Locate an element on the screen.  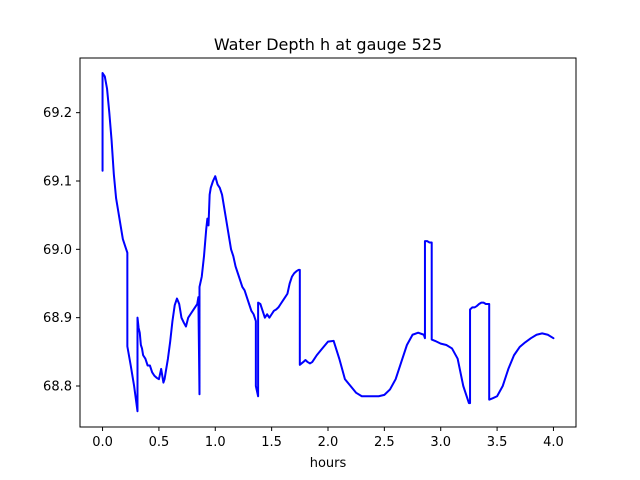
x-tick-label: 0.0 is located at coordinates (102, 442).